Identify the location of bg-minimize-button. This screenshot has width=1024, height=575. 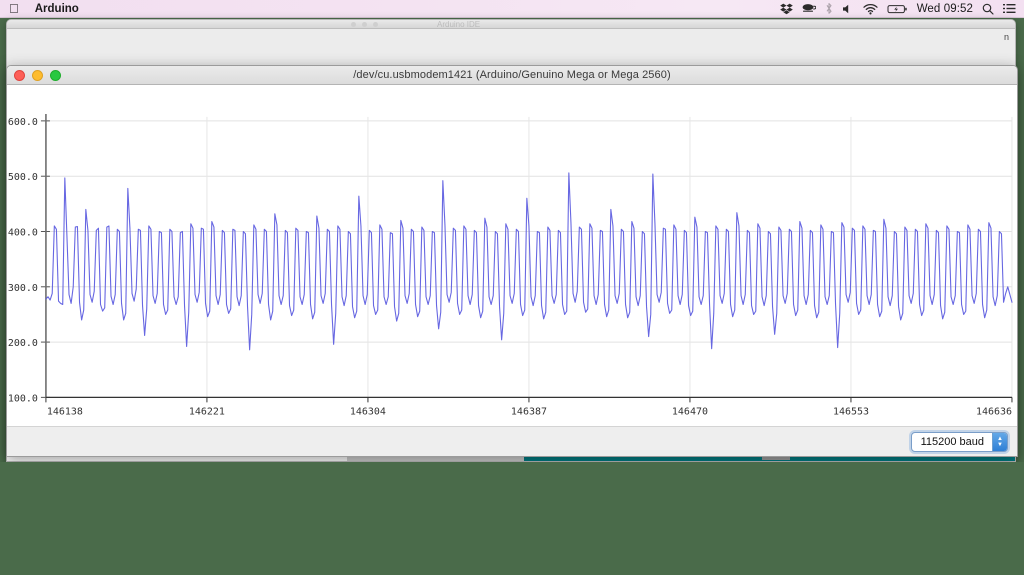
(364, 24).